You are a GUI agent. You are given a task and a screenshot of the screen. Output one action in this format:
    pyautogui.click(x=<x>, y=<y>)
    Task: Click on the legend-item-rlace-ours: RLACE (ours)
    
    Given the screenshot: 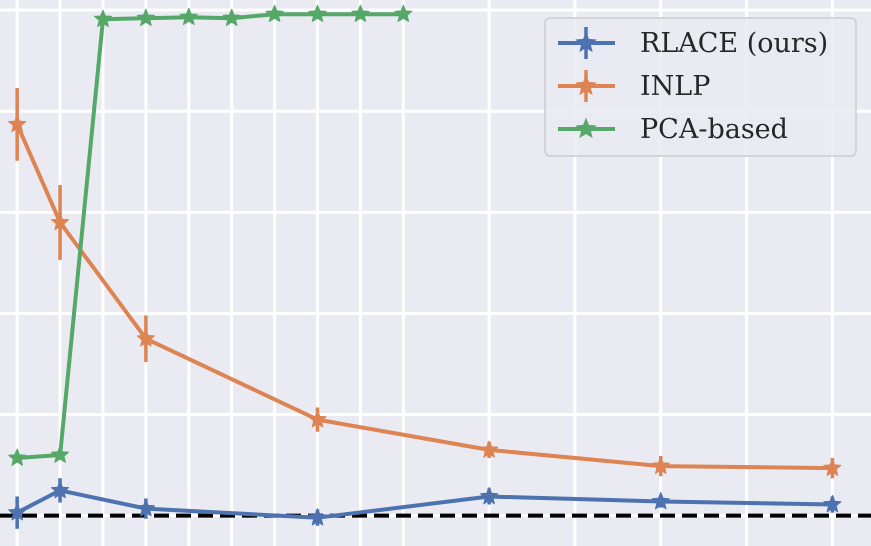 What is the action you would take?
    pyautogui.click(x=693, y=43)
    